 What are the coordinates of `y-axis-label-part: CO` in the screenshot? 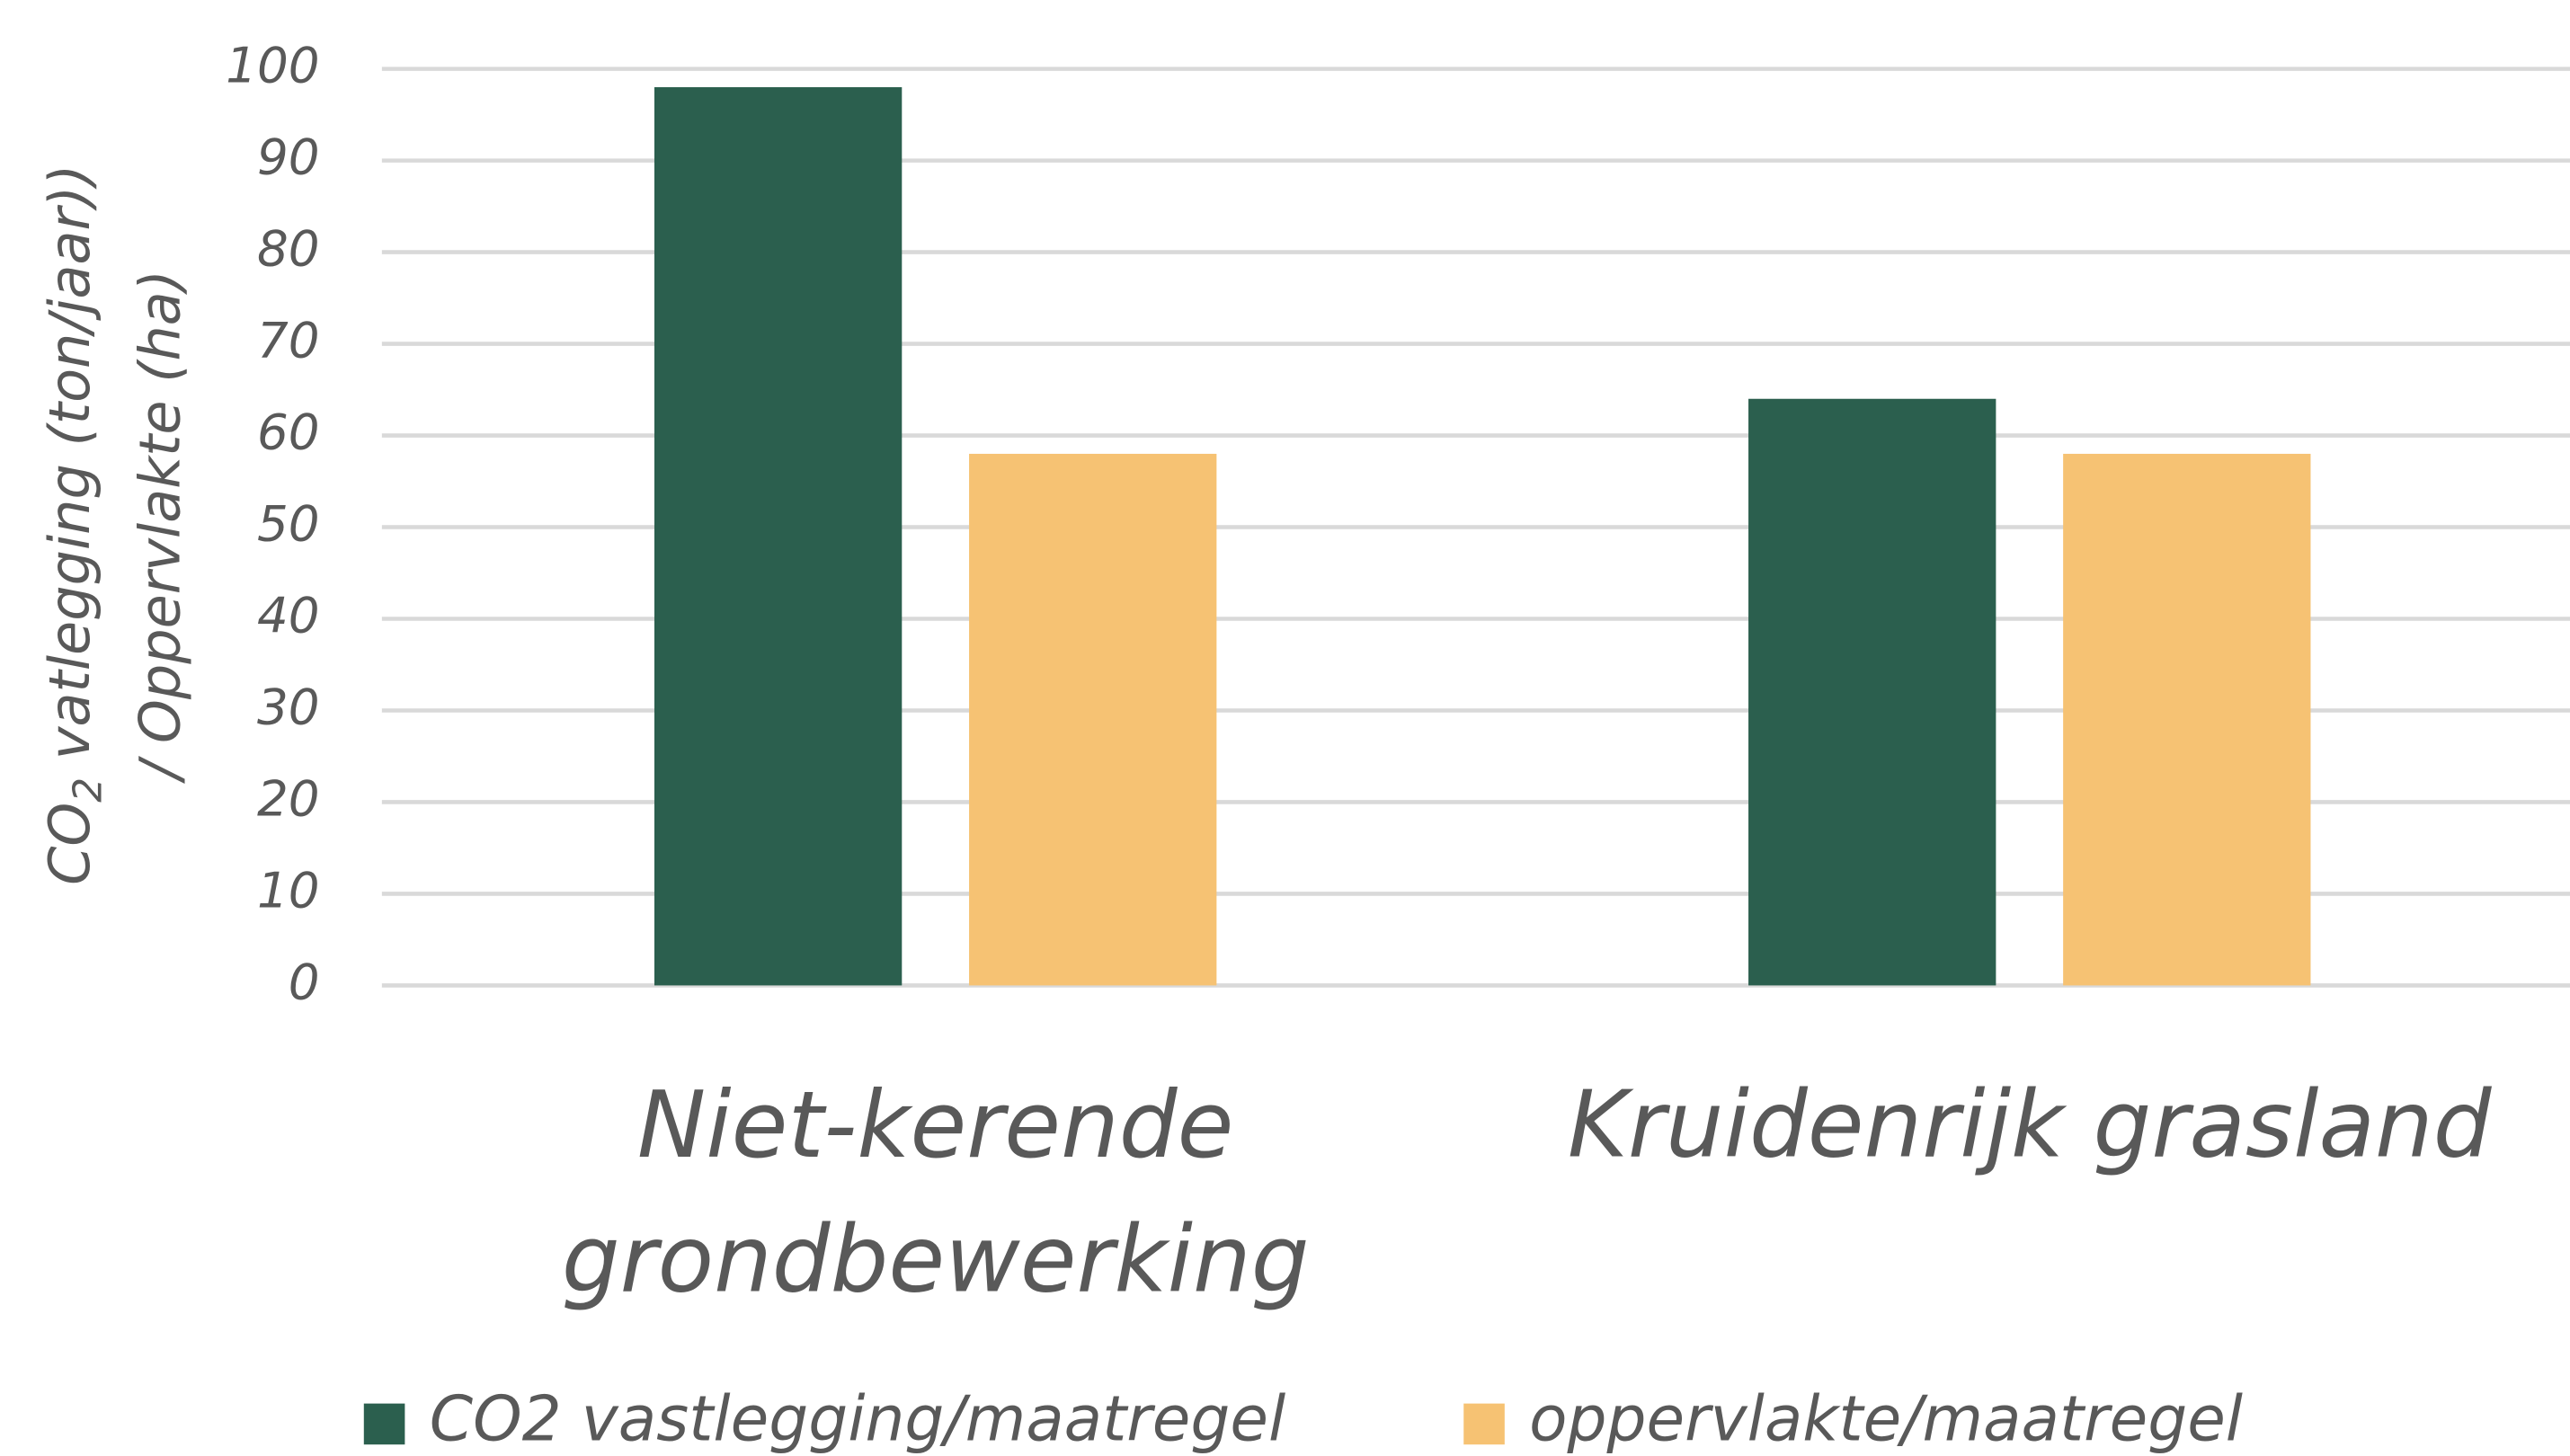 It's located at (69, 844).